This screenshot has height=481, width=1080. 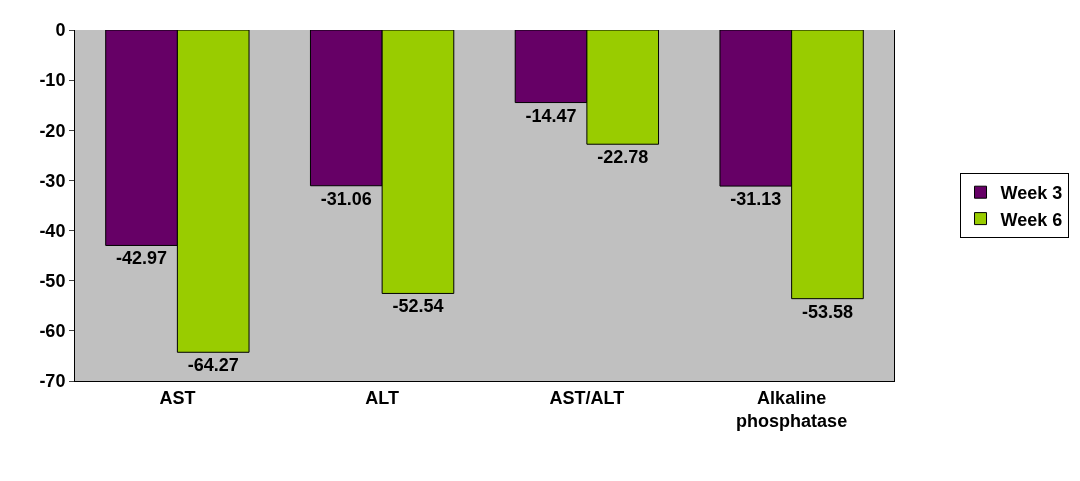 I want to click on legend-label: Week 3, so click(x=1031, y=193).